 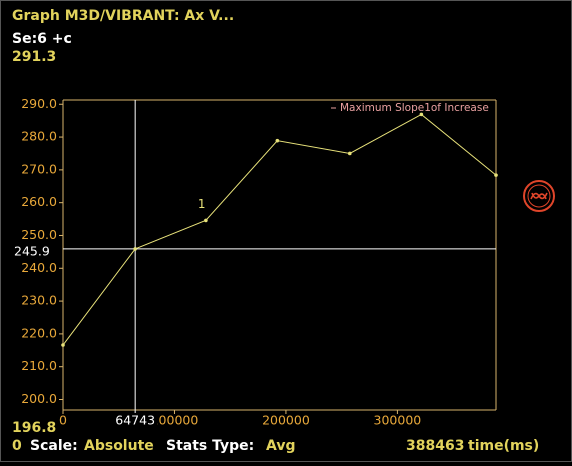 What do you see at coordinates (286, 420) in the screenshot?
I see `x-tick-label: 200000` at bounding box center [286, 420].